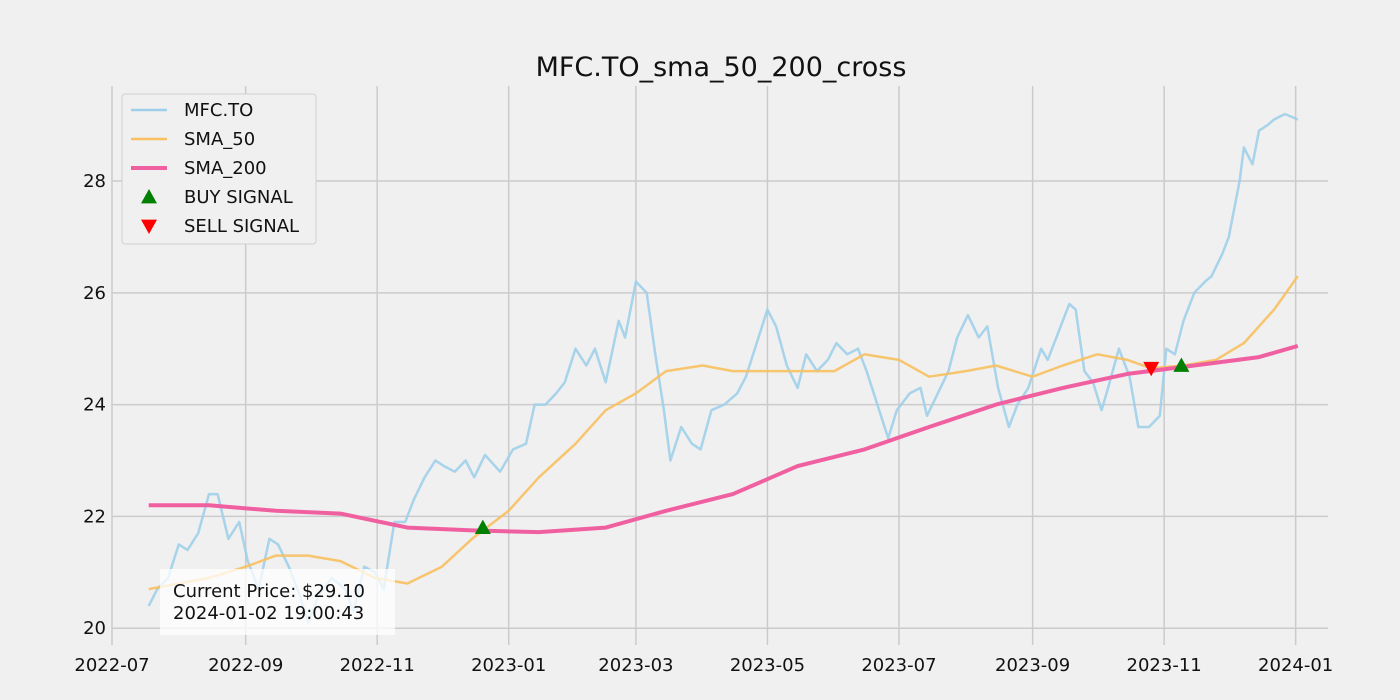  What do you see at coordinates (241, 226) in the screenshot?
I see `legend-label: SELL SIGNAL` at bounding box center [241, 226].